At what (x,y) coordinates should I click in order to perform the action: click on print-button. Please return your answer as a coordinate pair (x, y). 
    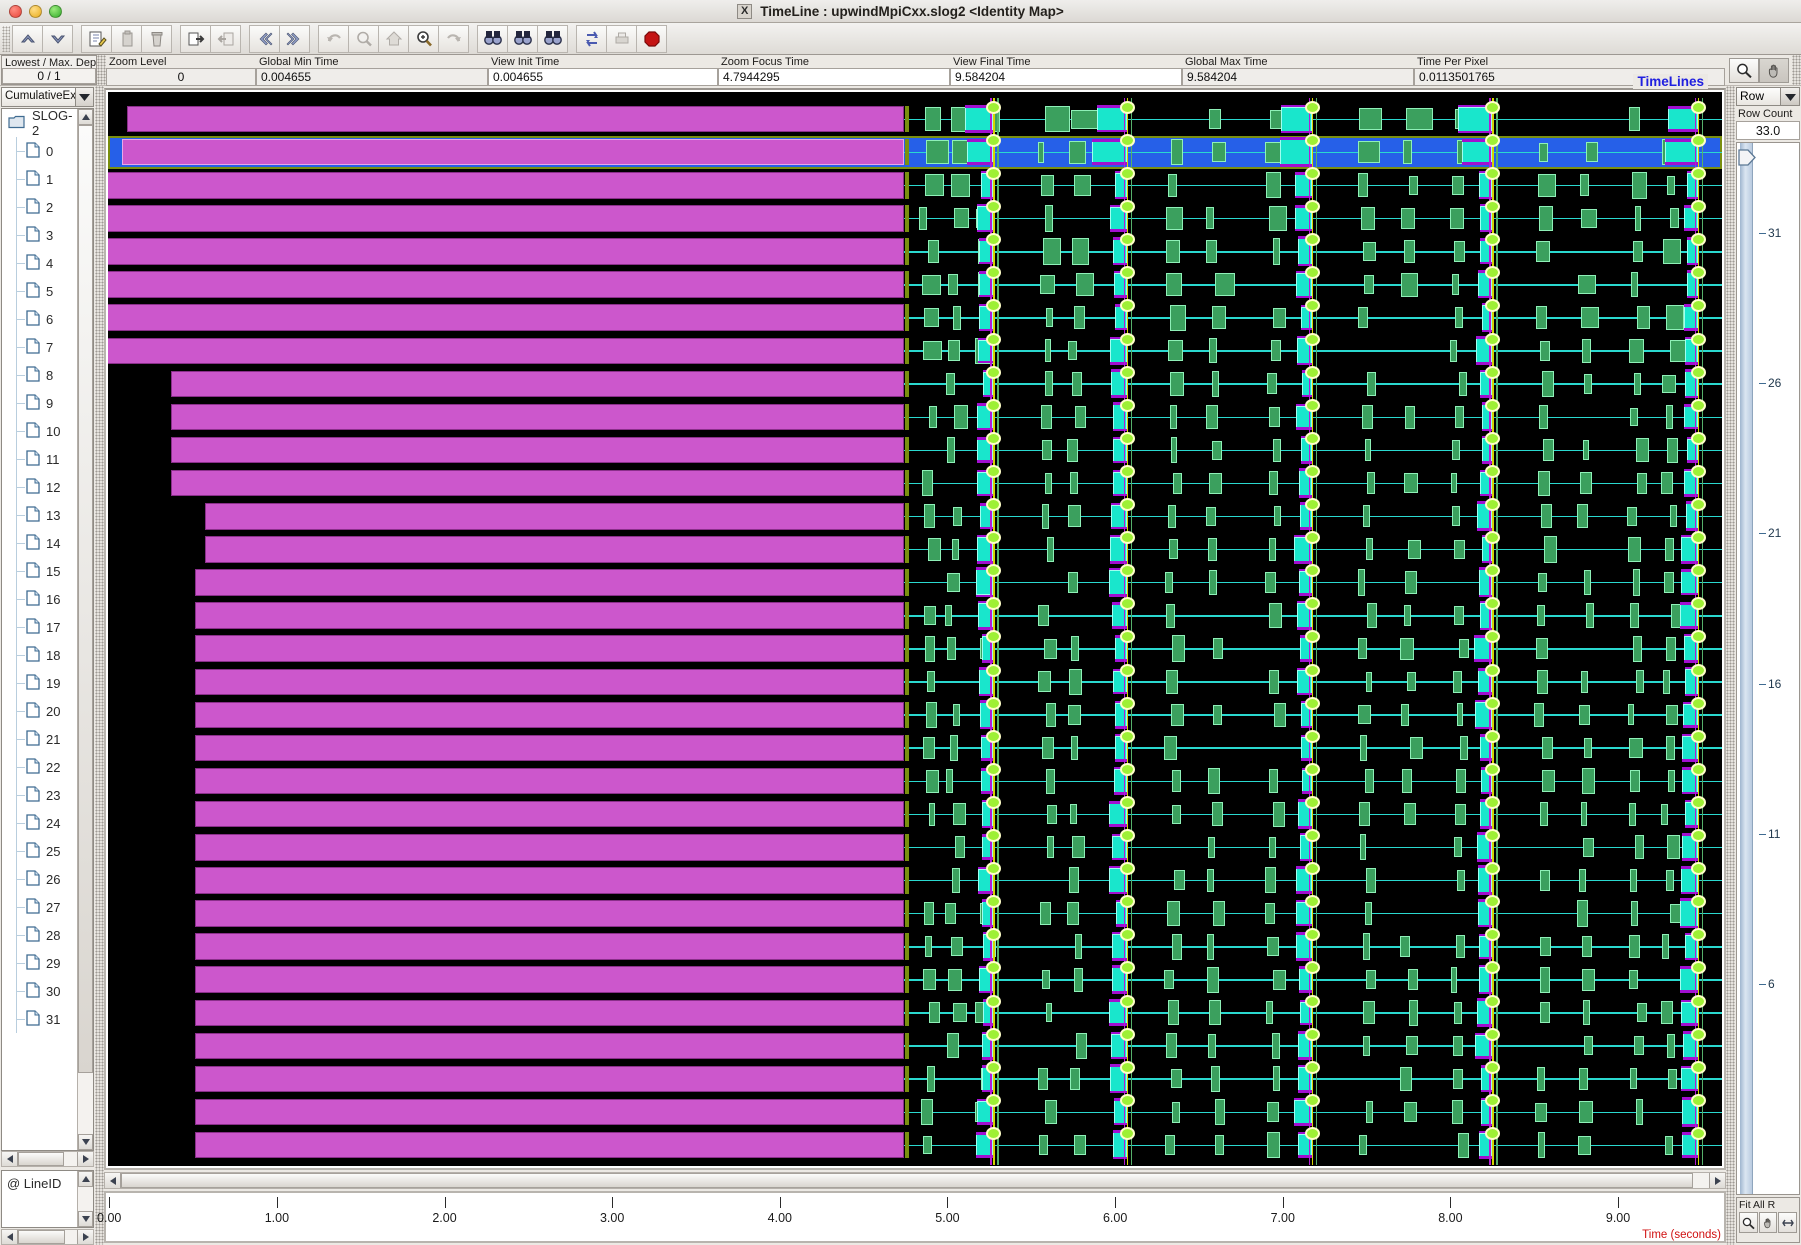
    Looking at the image, I should click on (621, 38).